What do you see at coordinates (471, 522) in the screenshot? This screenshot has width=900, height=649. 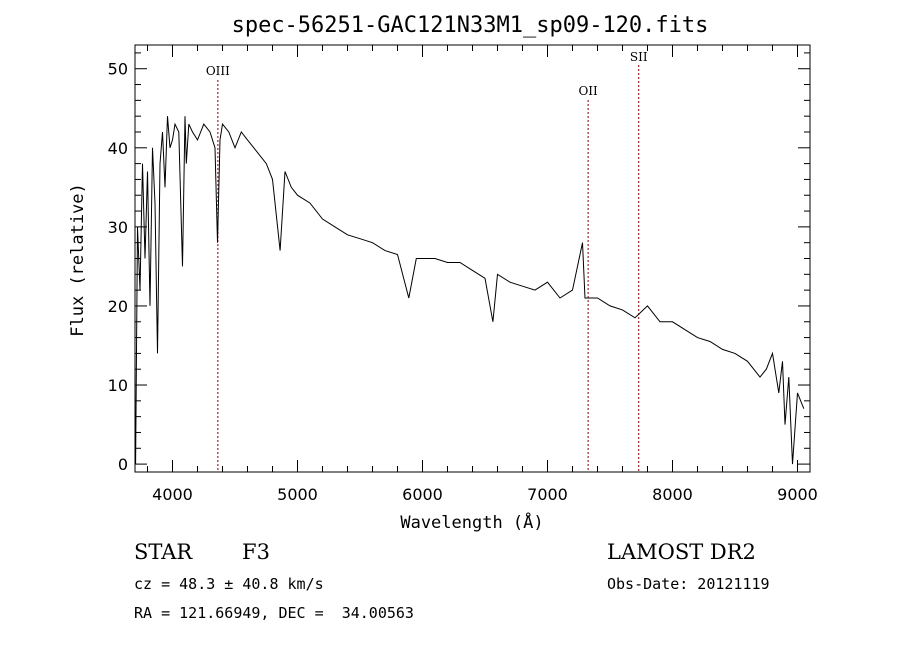 I see `x-axis-label: Wavelength (Å)` at bounding box center [471, 522].